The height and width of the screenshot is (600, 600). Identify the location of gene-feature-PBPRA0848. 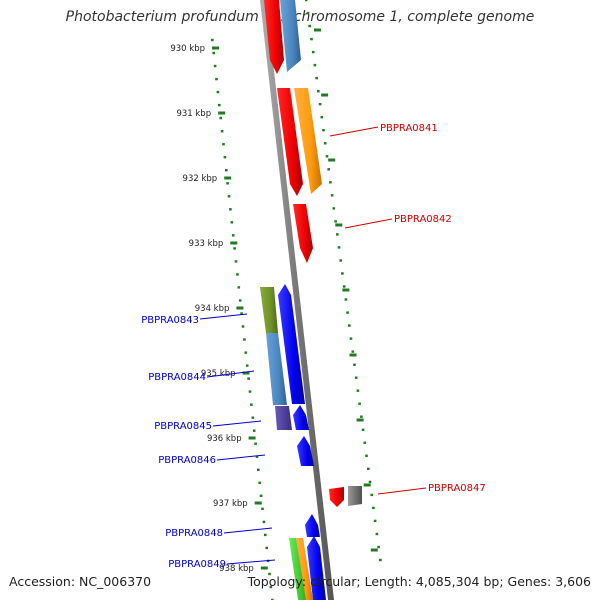
(312, 525).